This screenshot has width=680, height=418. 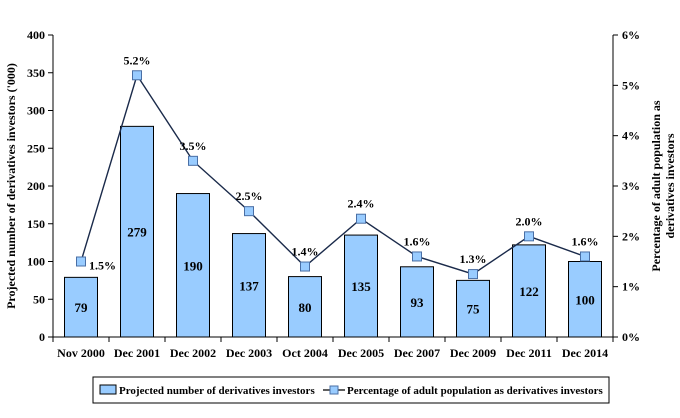 I want to click on y-tick-label: 100, so click(x=36, y=262).